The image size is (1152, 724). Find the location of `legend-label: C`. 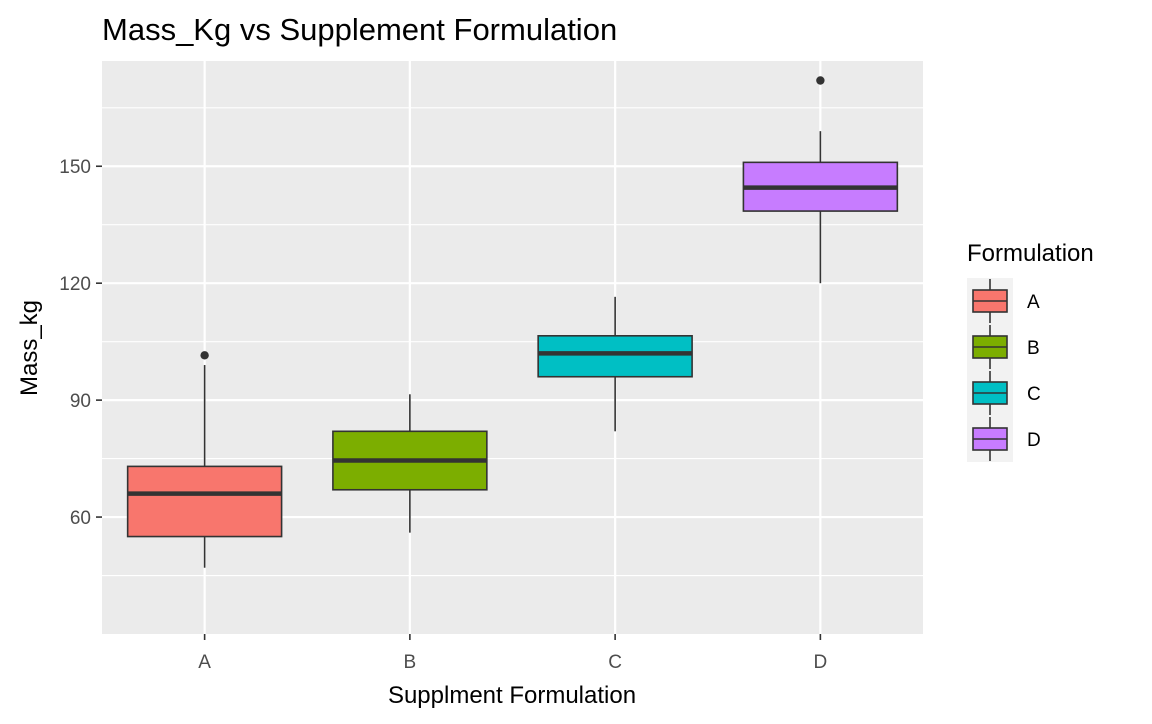

legend-label: C is located at coordinates (1034, 394).